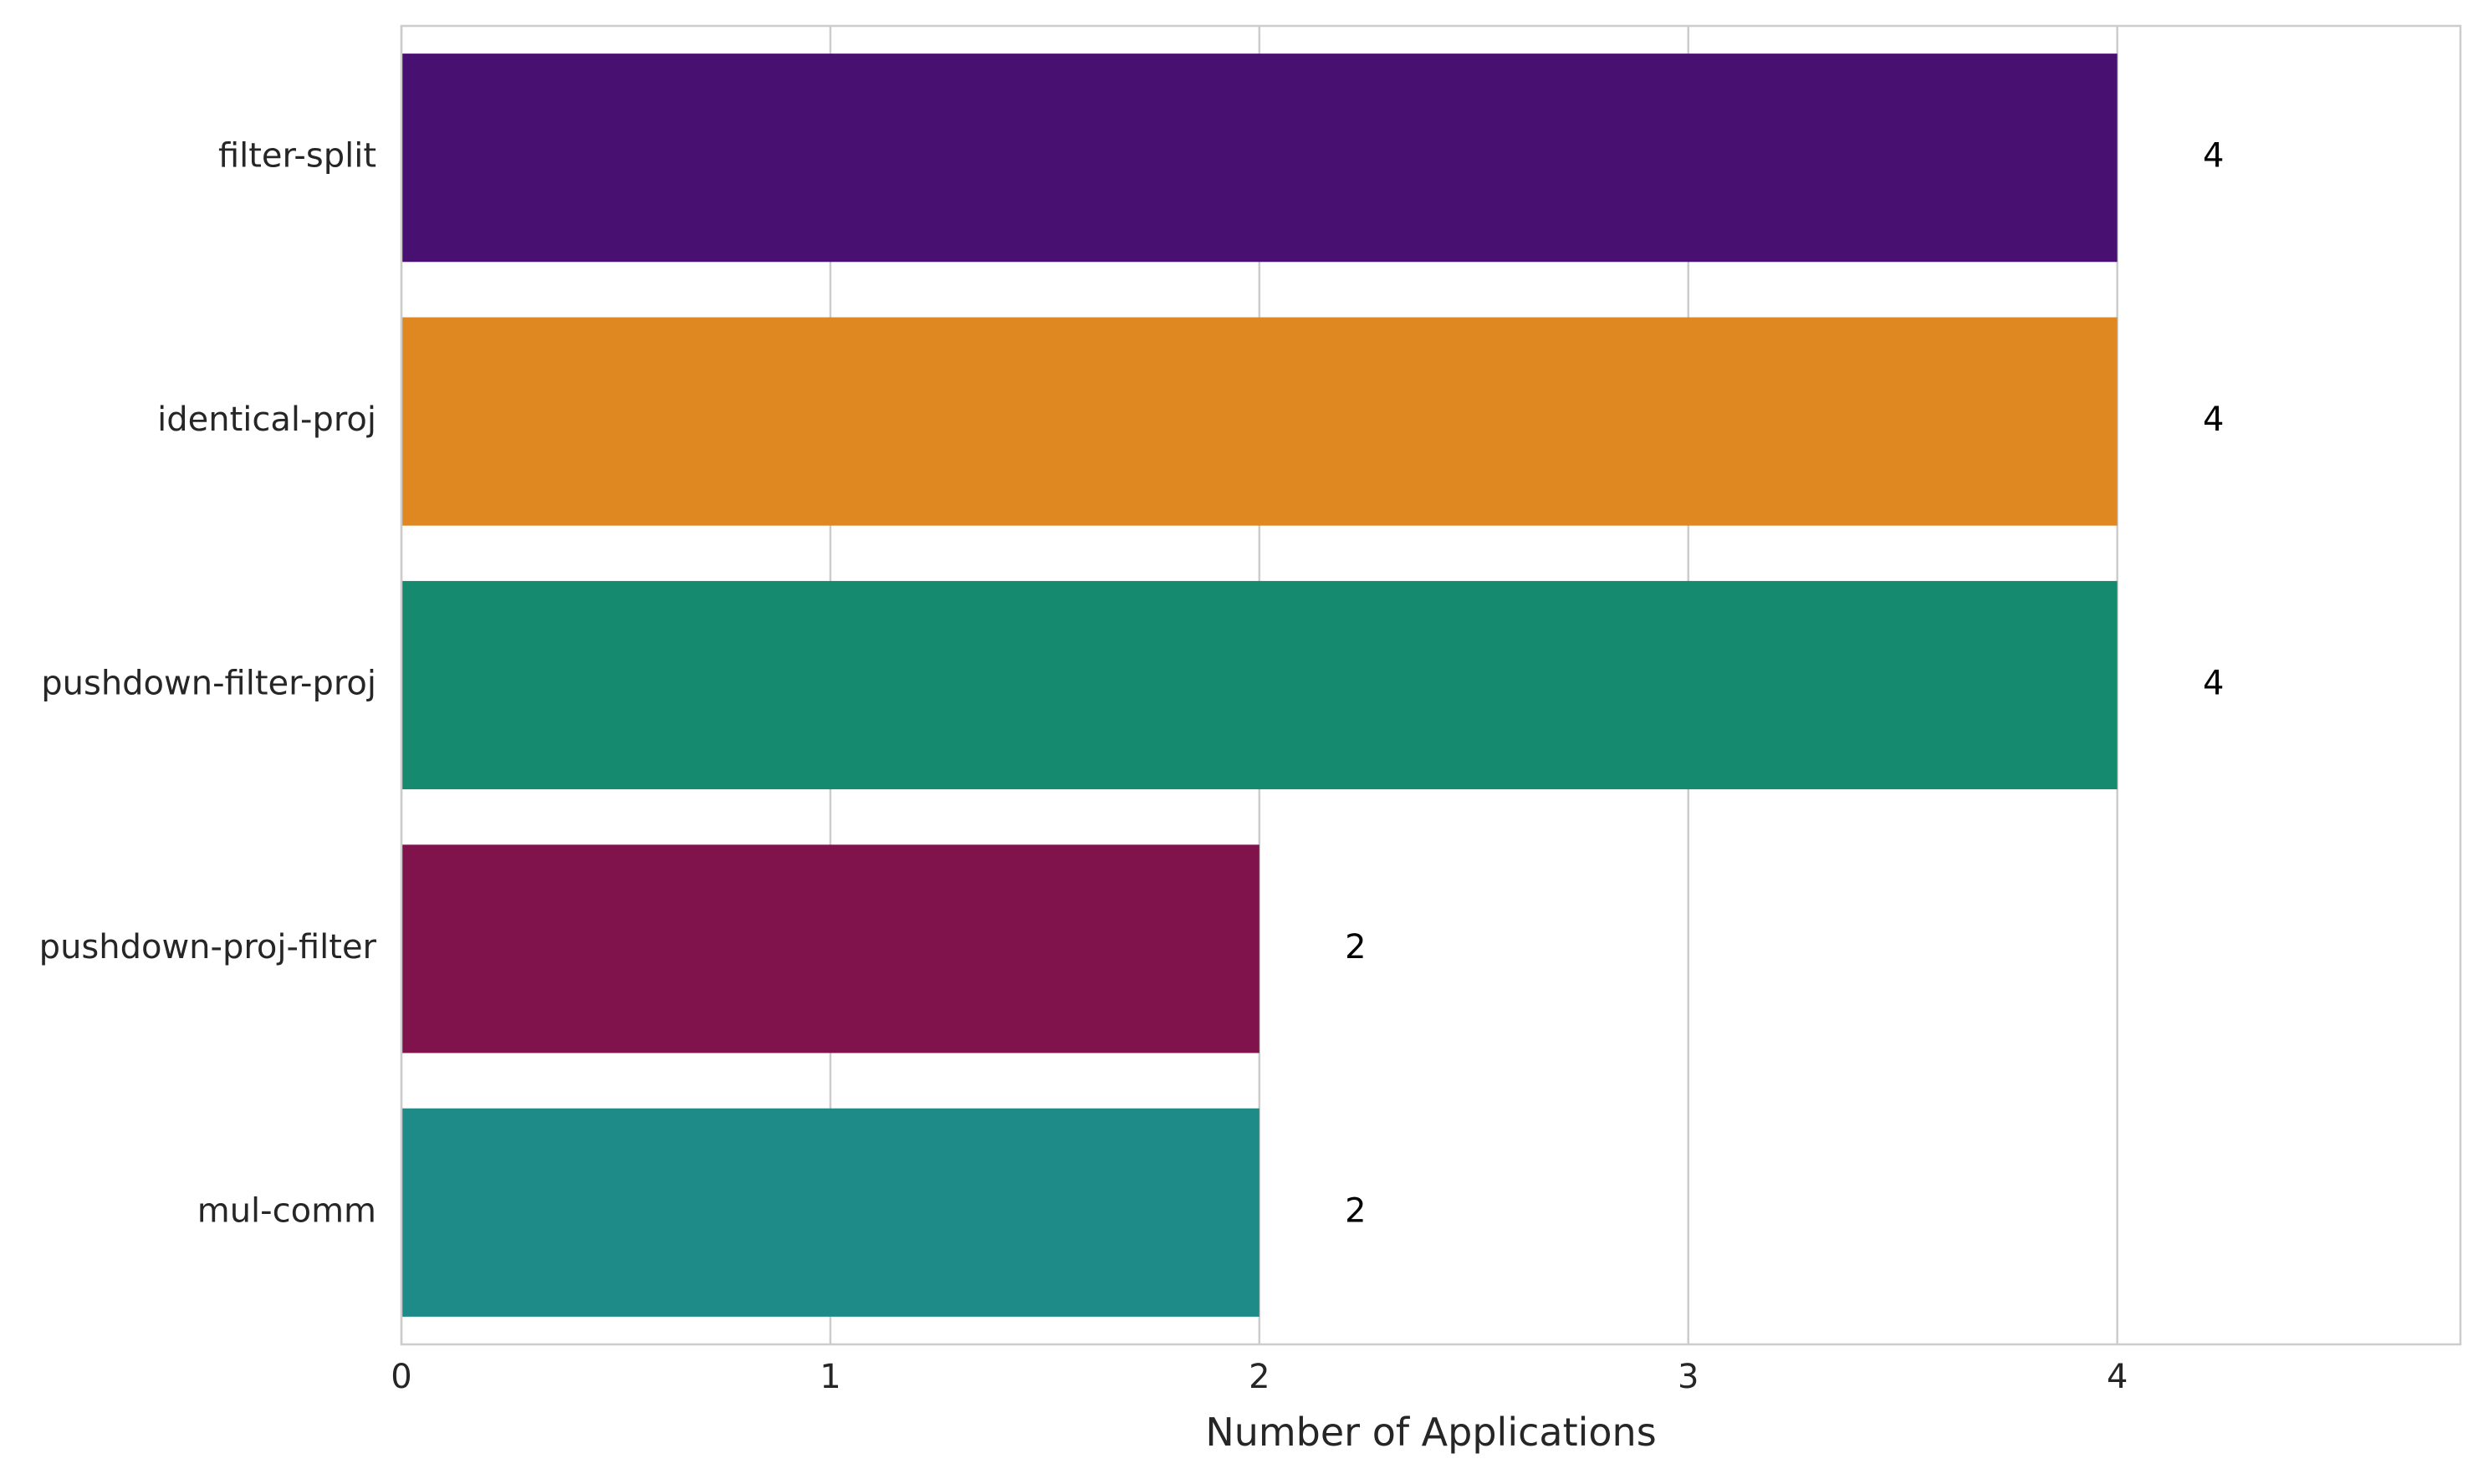 This screenshot has width=2483, height=1484. I want to click on bar-pushdown-filter-proj, so click(1259, 685).